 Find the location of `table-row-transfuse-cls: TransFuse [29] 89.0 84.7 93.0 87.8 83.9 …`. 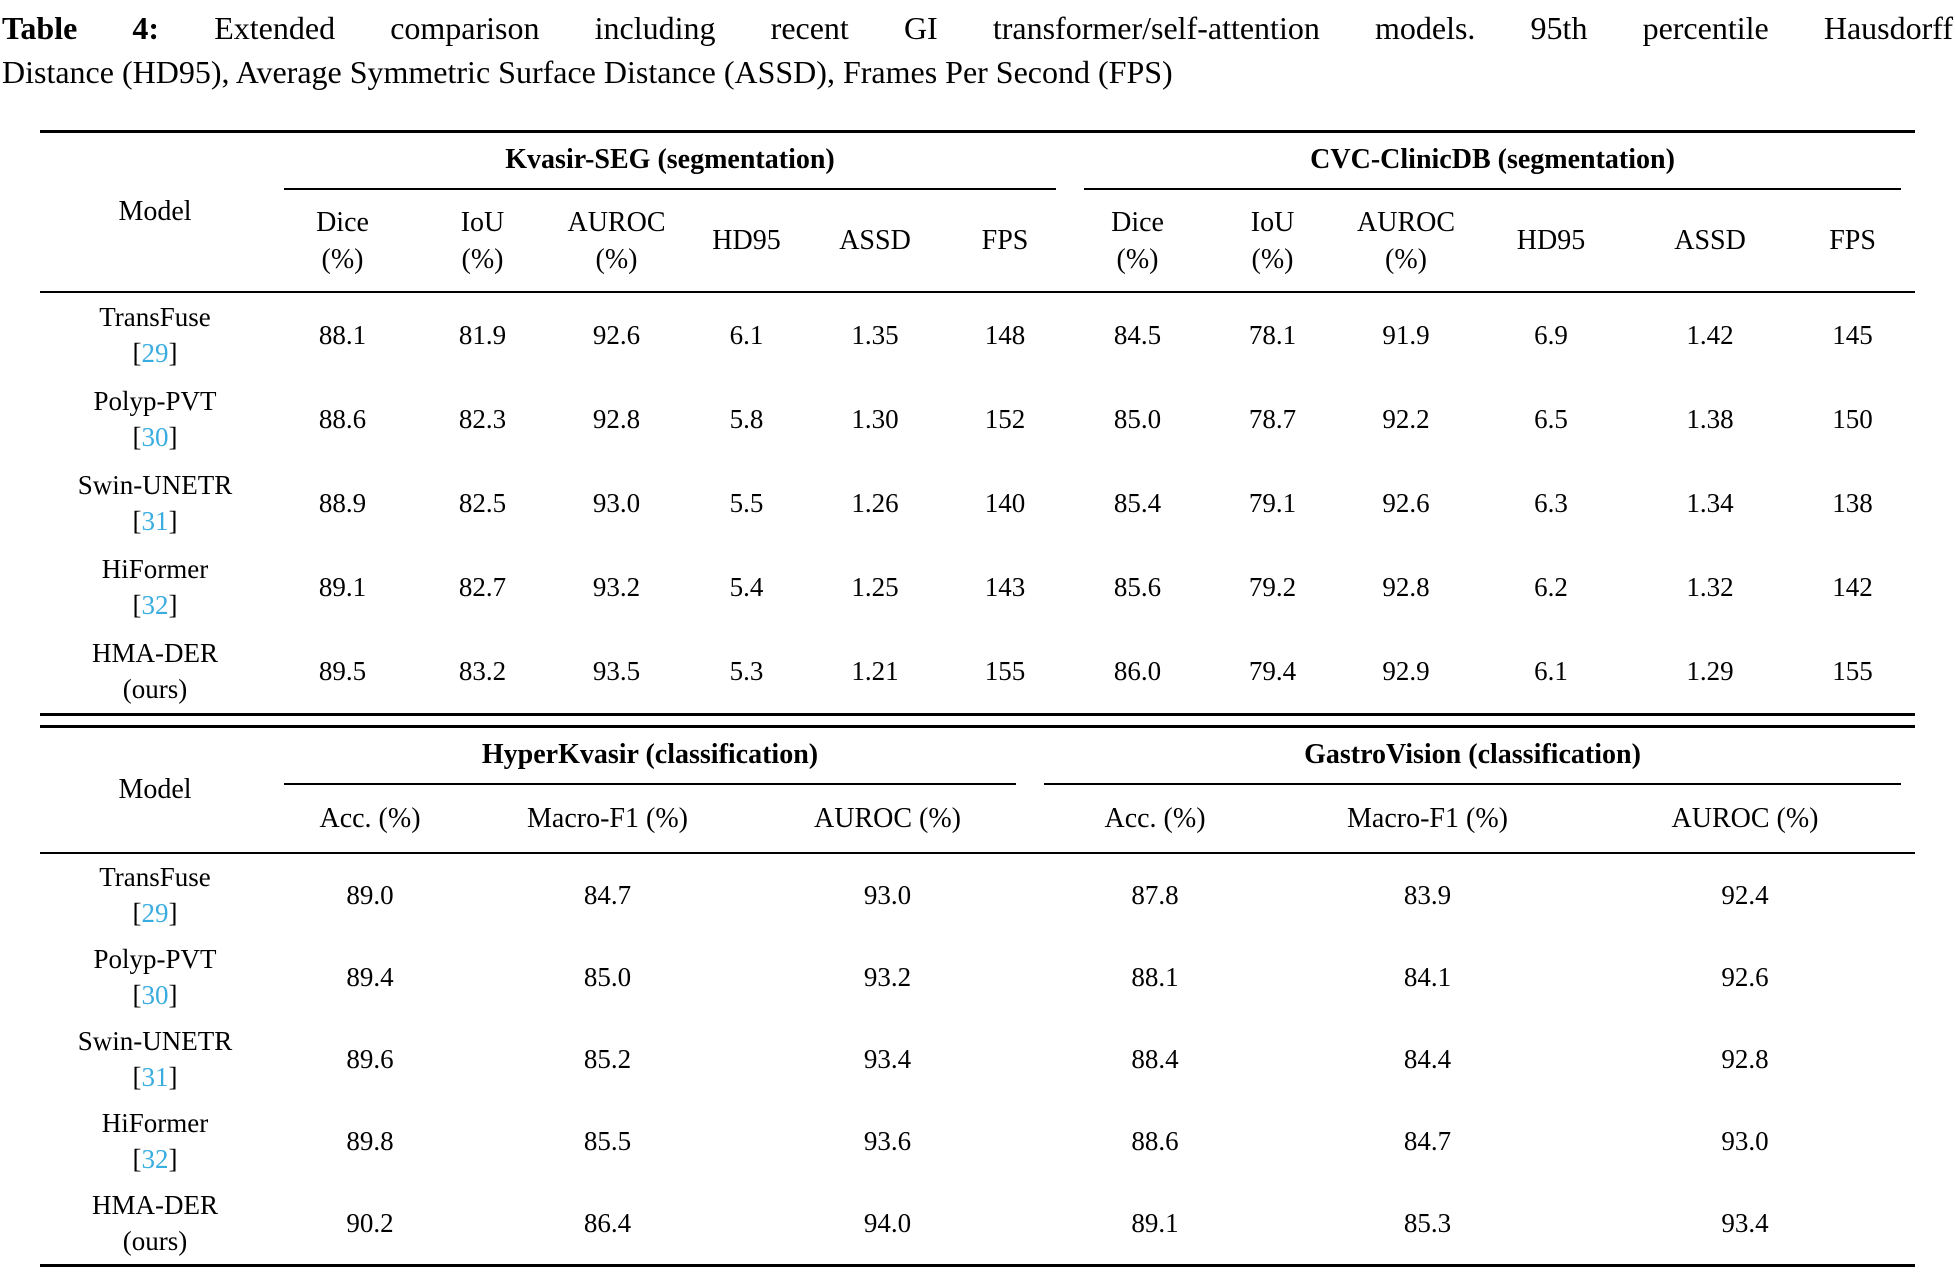

table-row-transfuse-cls: TransFuse [29] 89.0 84.7 93.0 87.8 83.9 … is located at coordinates (977, 894).